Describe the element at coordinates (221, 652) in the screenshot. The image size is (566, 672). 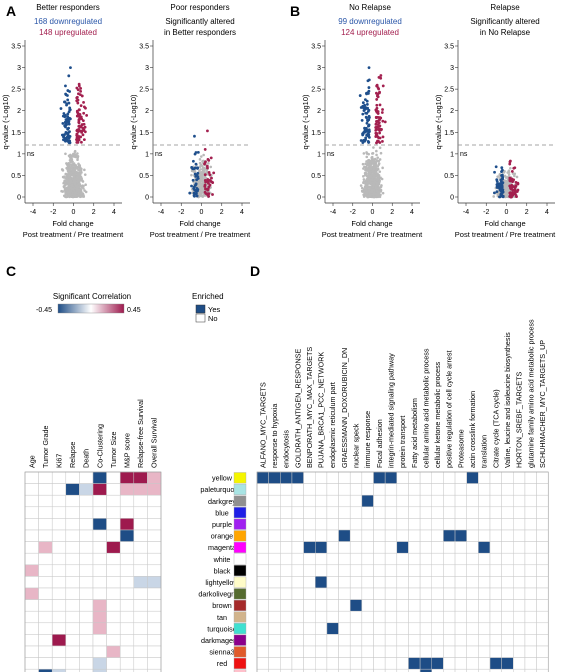
I see `module-label: sienna3` at that location.